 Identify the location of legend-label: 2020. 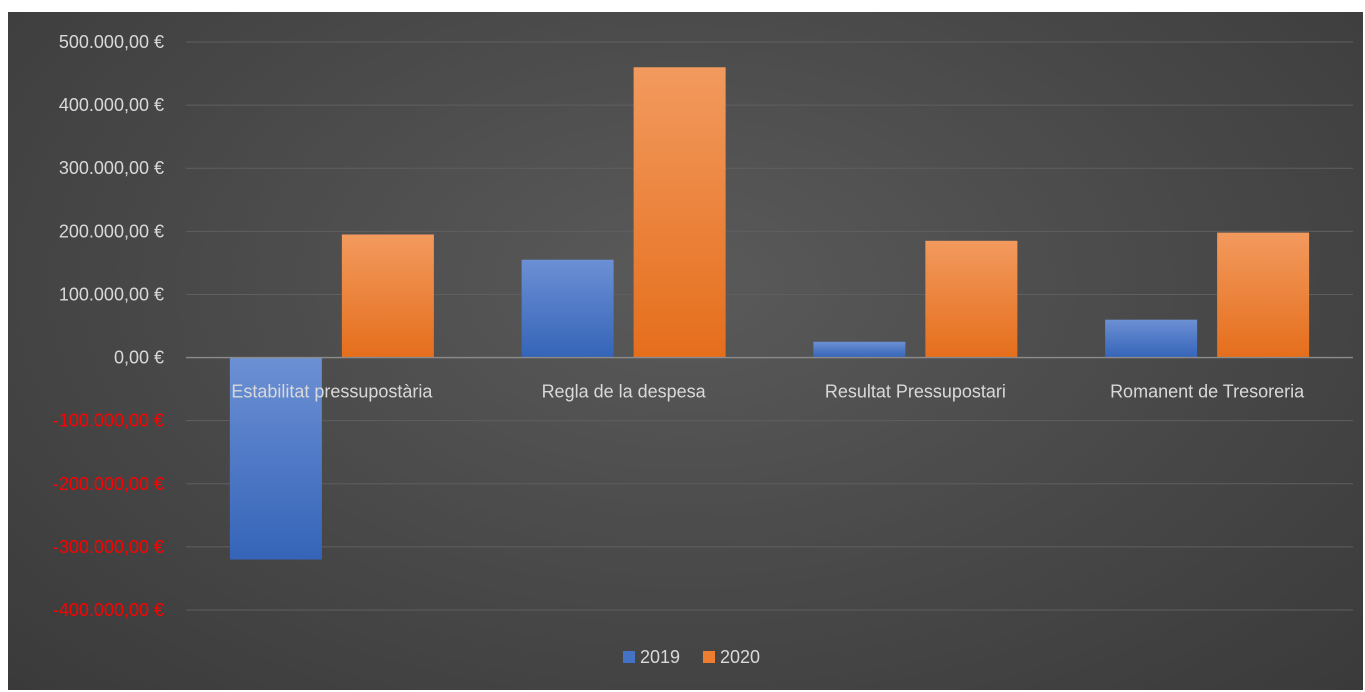
(740, 657).